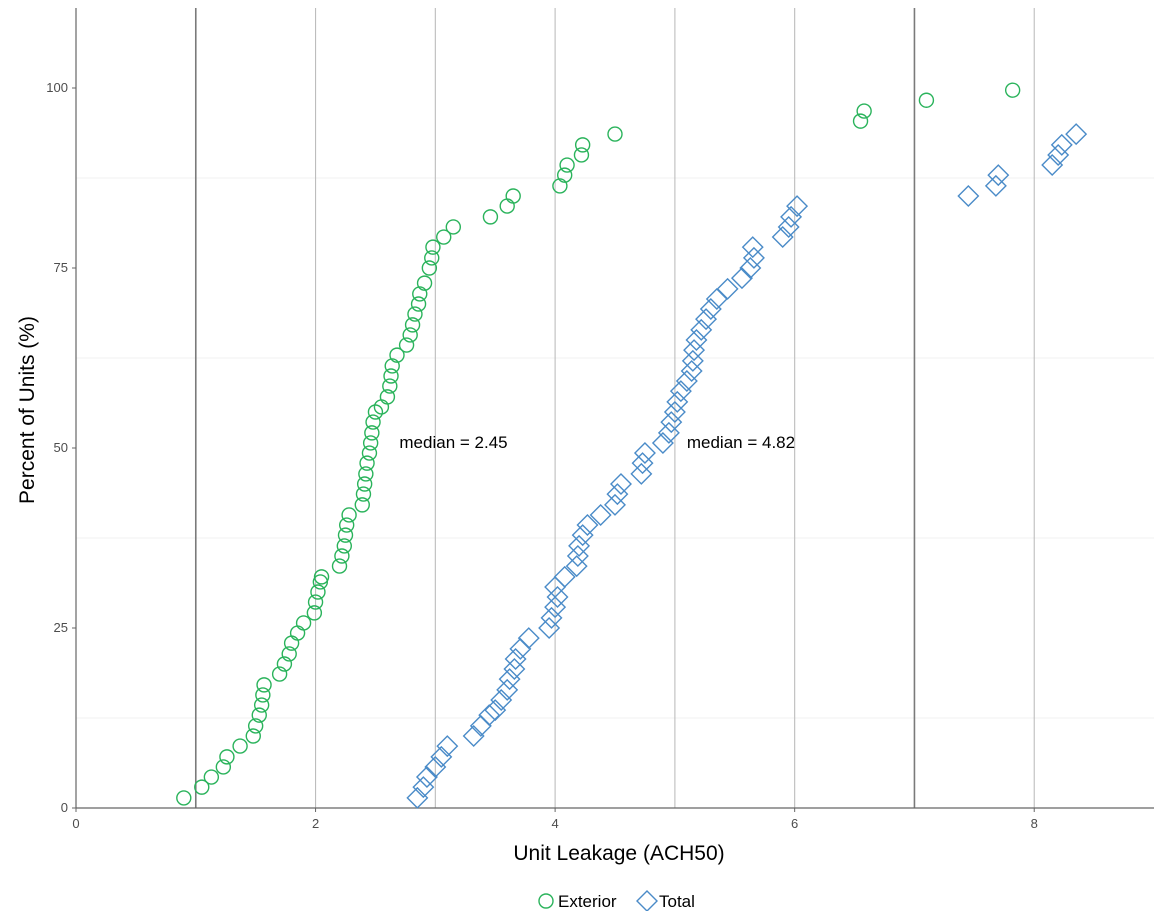 This screenshot has height=911, width=1154. What do you see at coordinates (554, 823) in the screenshot?
I see `x-tick-label: 4` at bounding box center [554, 823].